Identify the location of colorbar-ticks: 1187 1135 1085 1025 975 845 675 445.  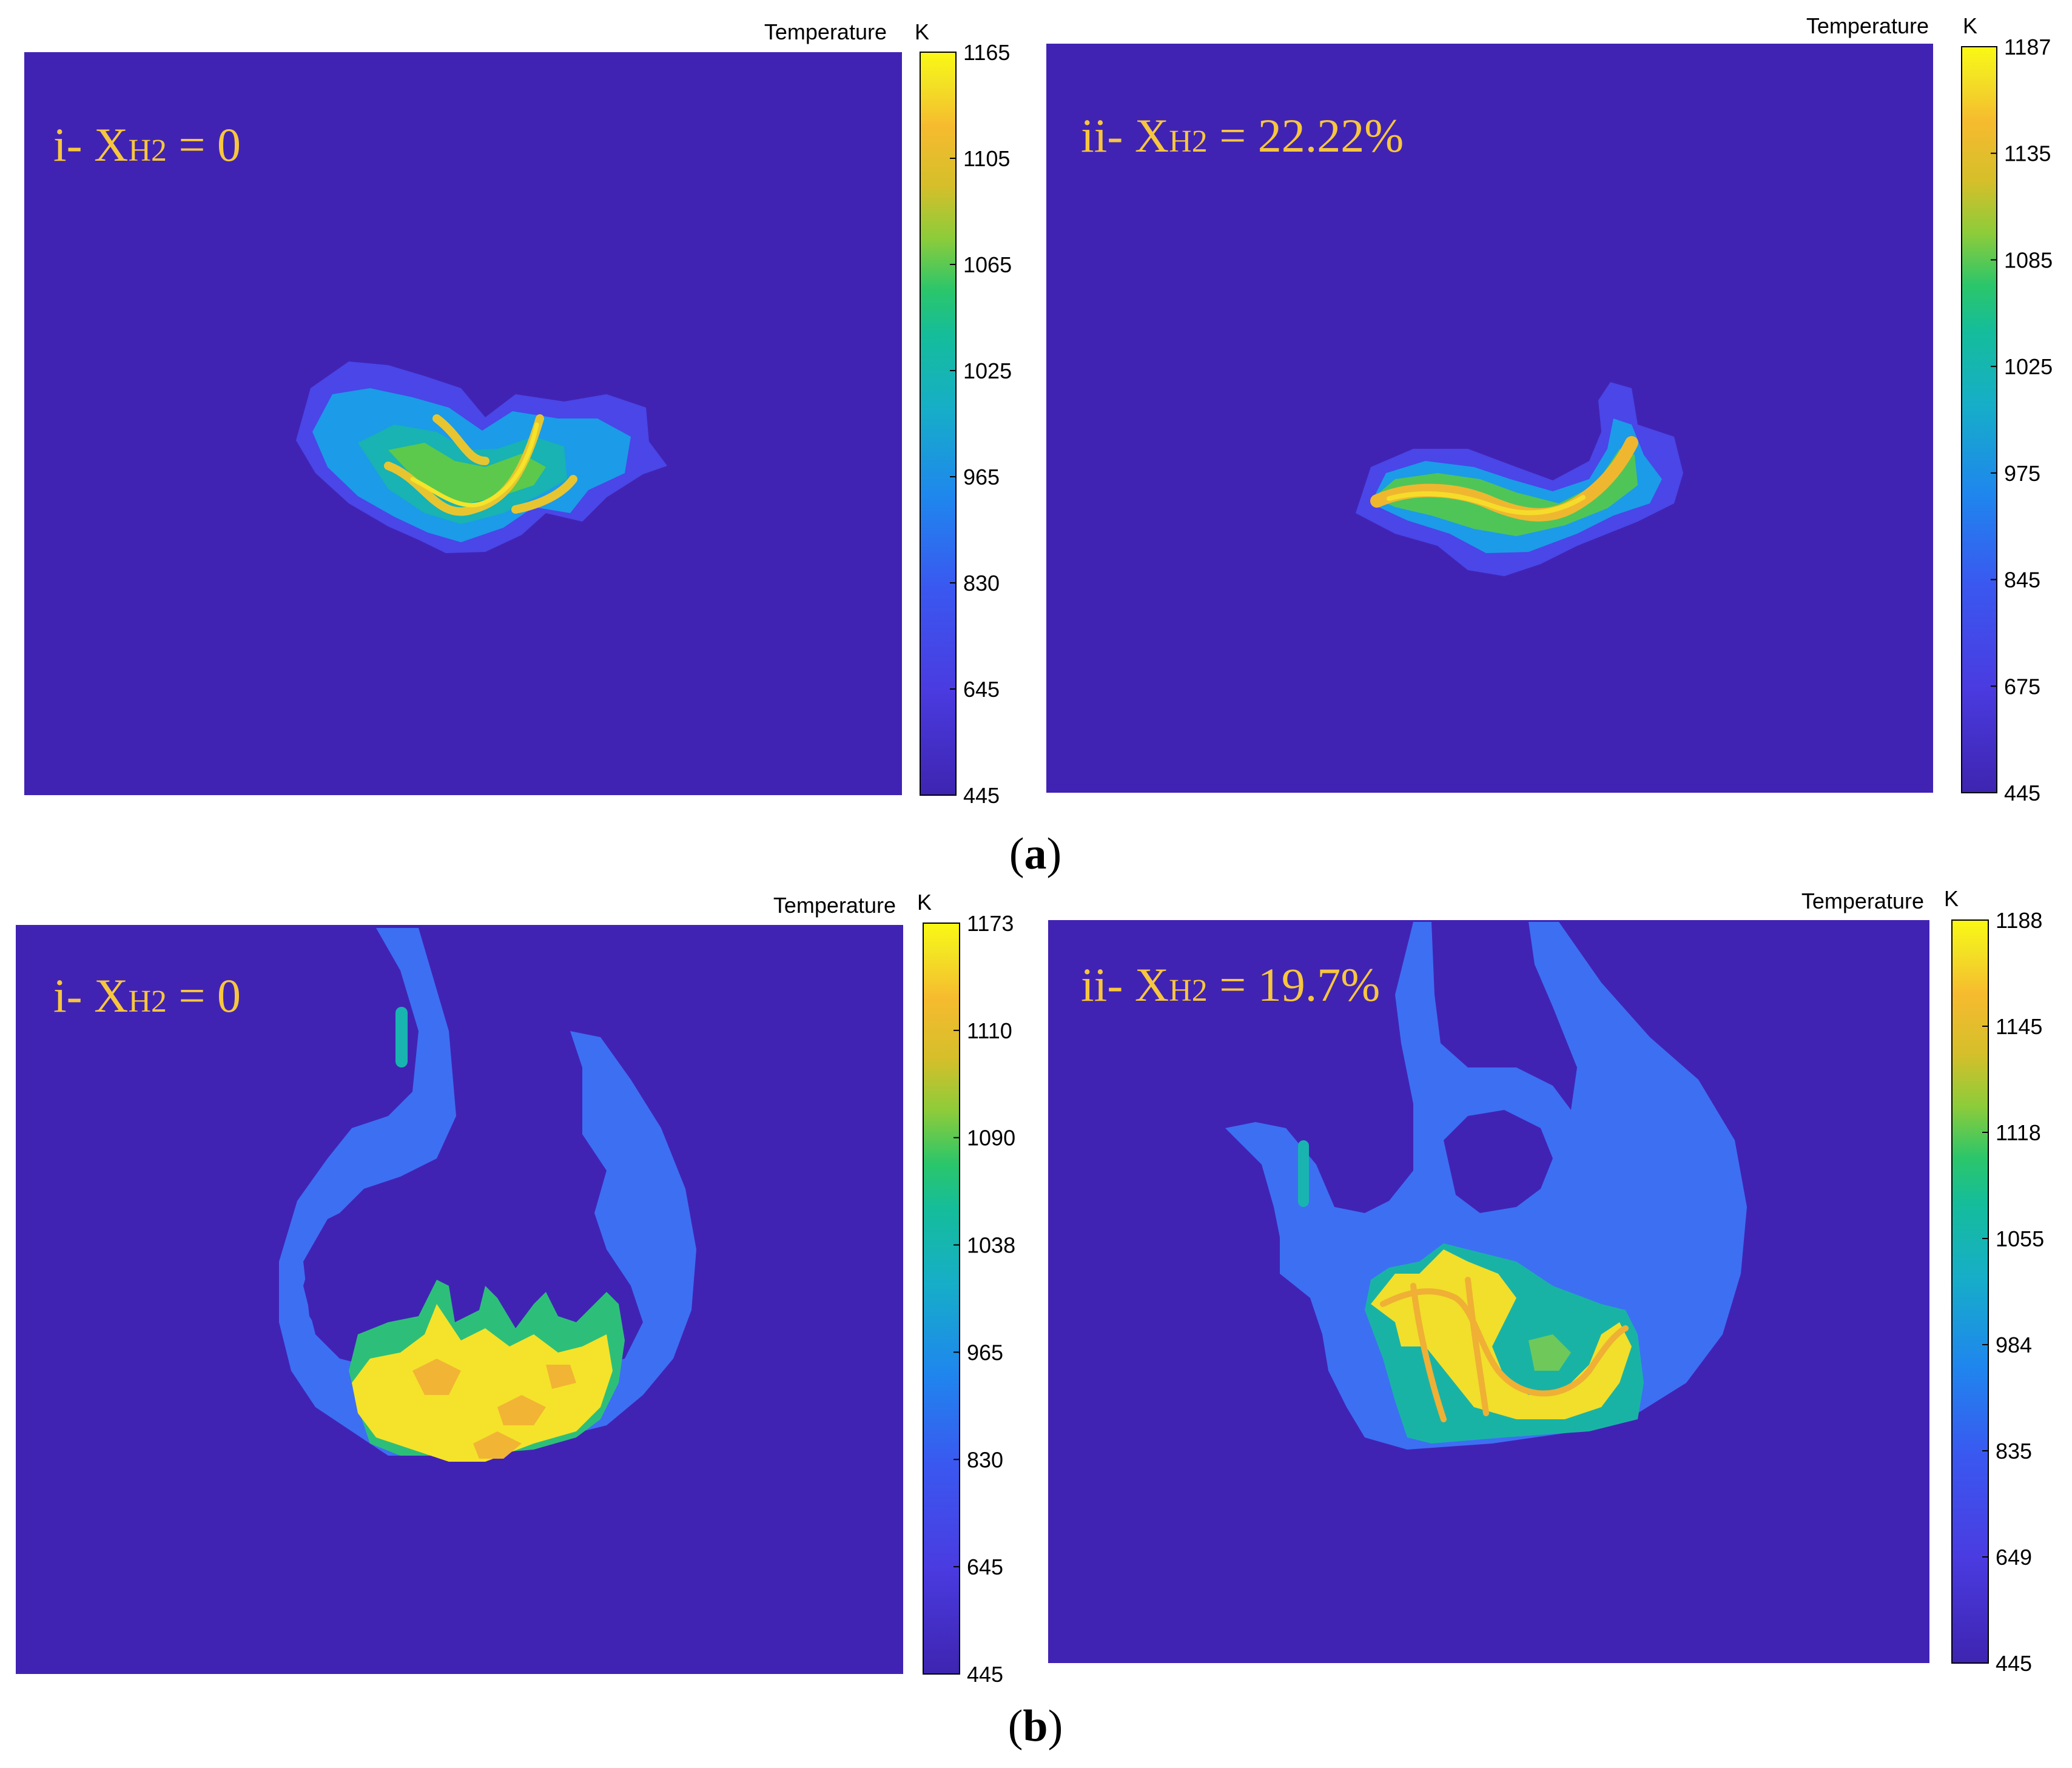
(2022, 420).